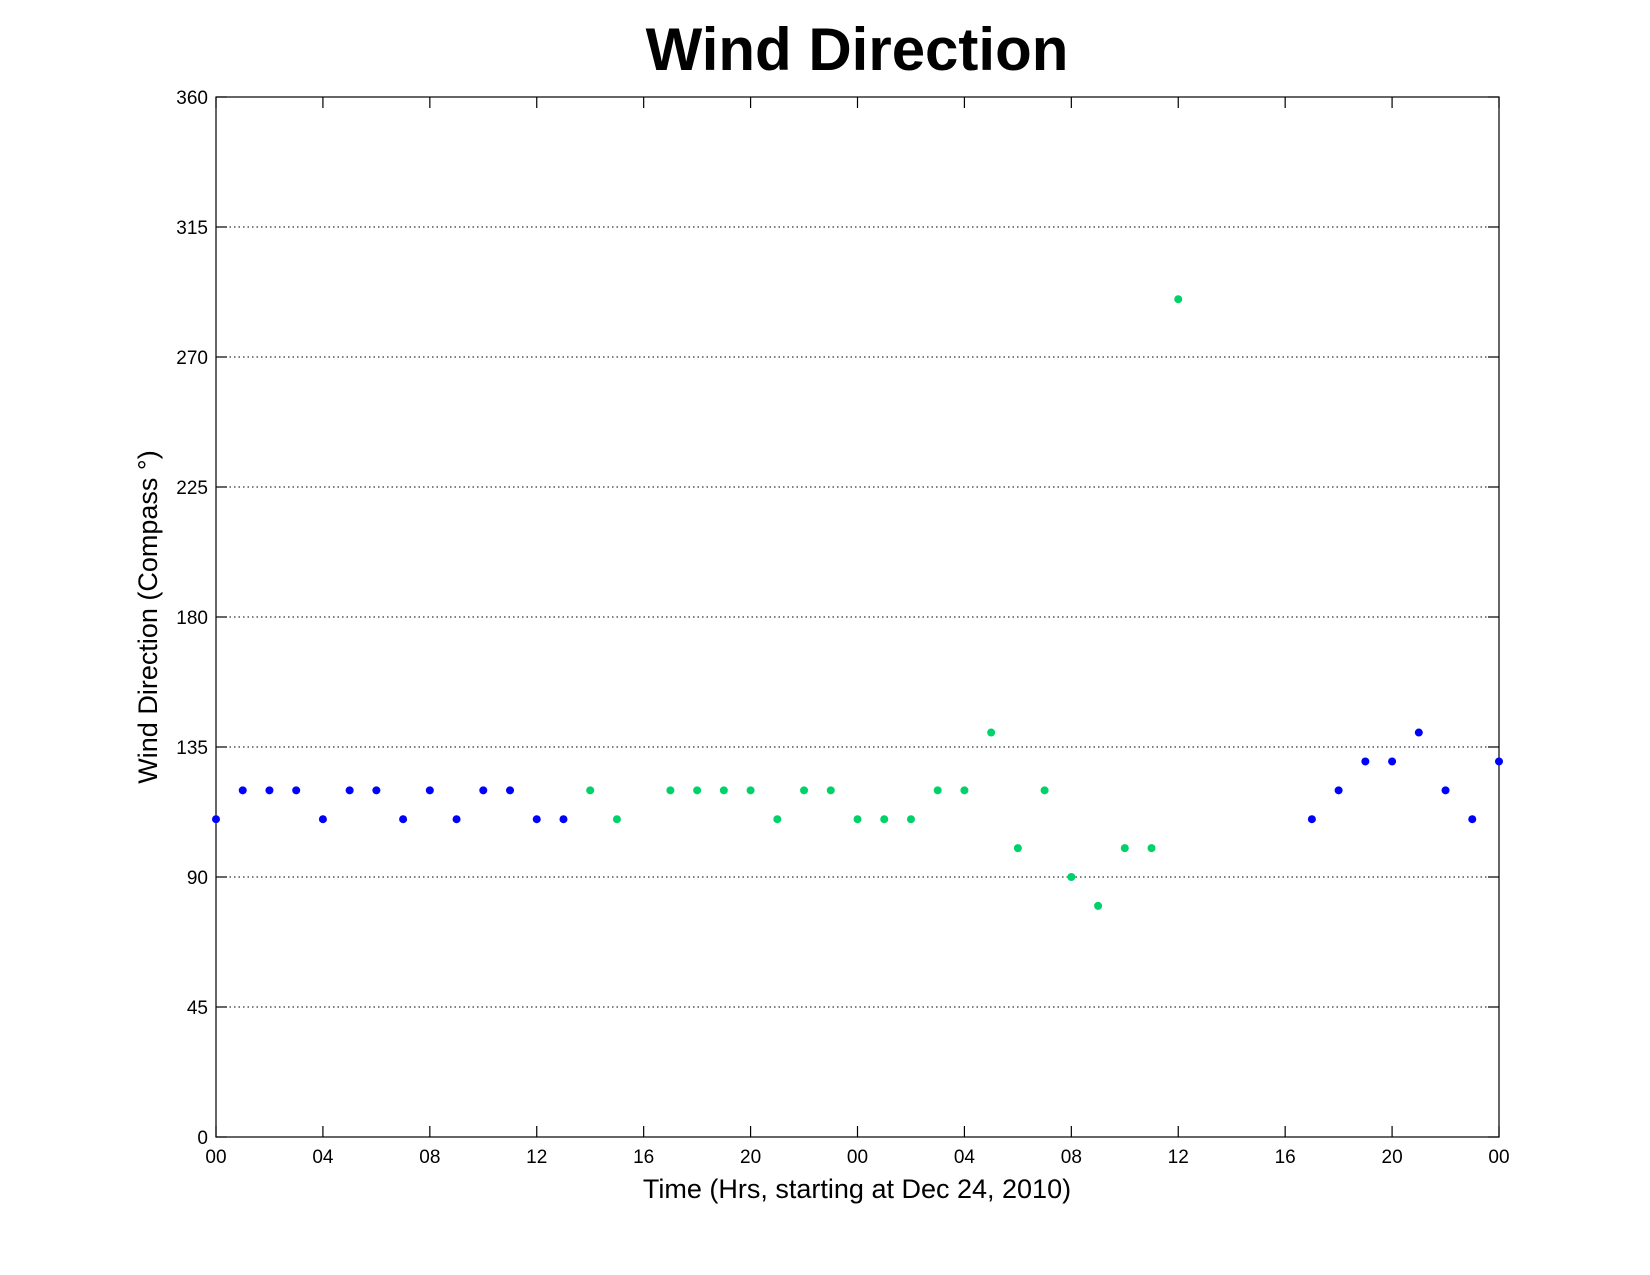 This screenshot has width=1650, height=1275. Describe the element at coordinates (857, 1189) in the screenshot. I see `x-axis-label: Time (Hrs, starting at Dec 24, 2010)` at that location.